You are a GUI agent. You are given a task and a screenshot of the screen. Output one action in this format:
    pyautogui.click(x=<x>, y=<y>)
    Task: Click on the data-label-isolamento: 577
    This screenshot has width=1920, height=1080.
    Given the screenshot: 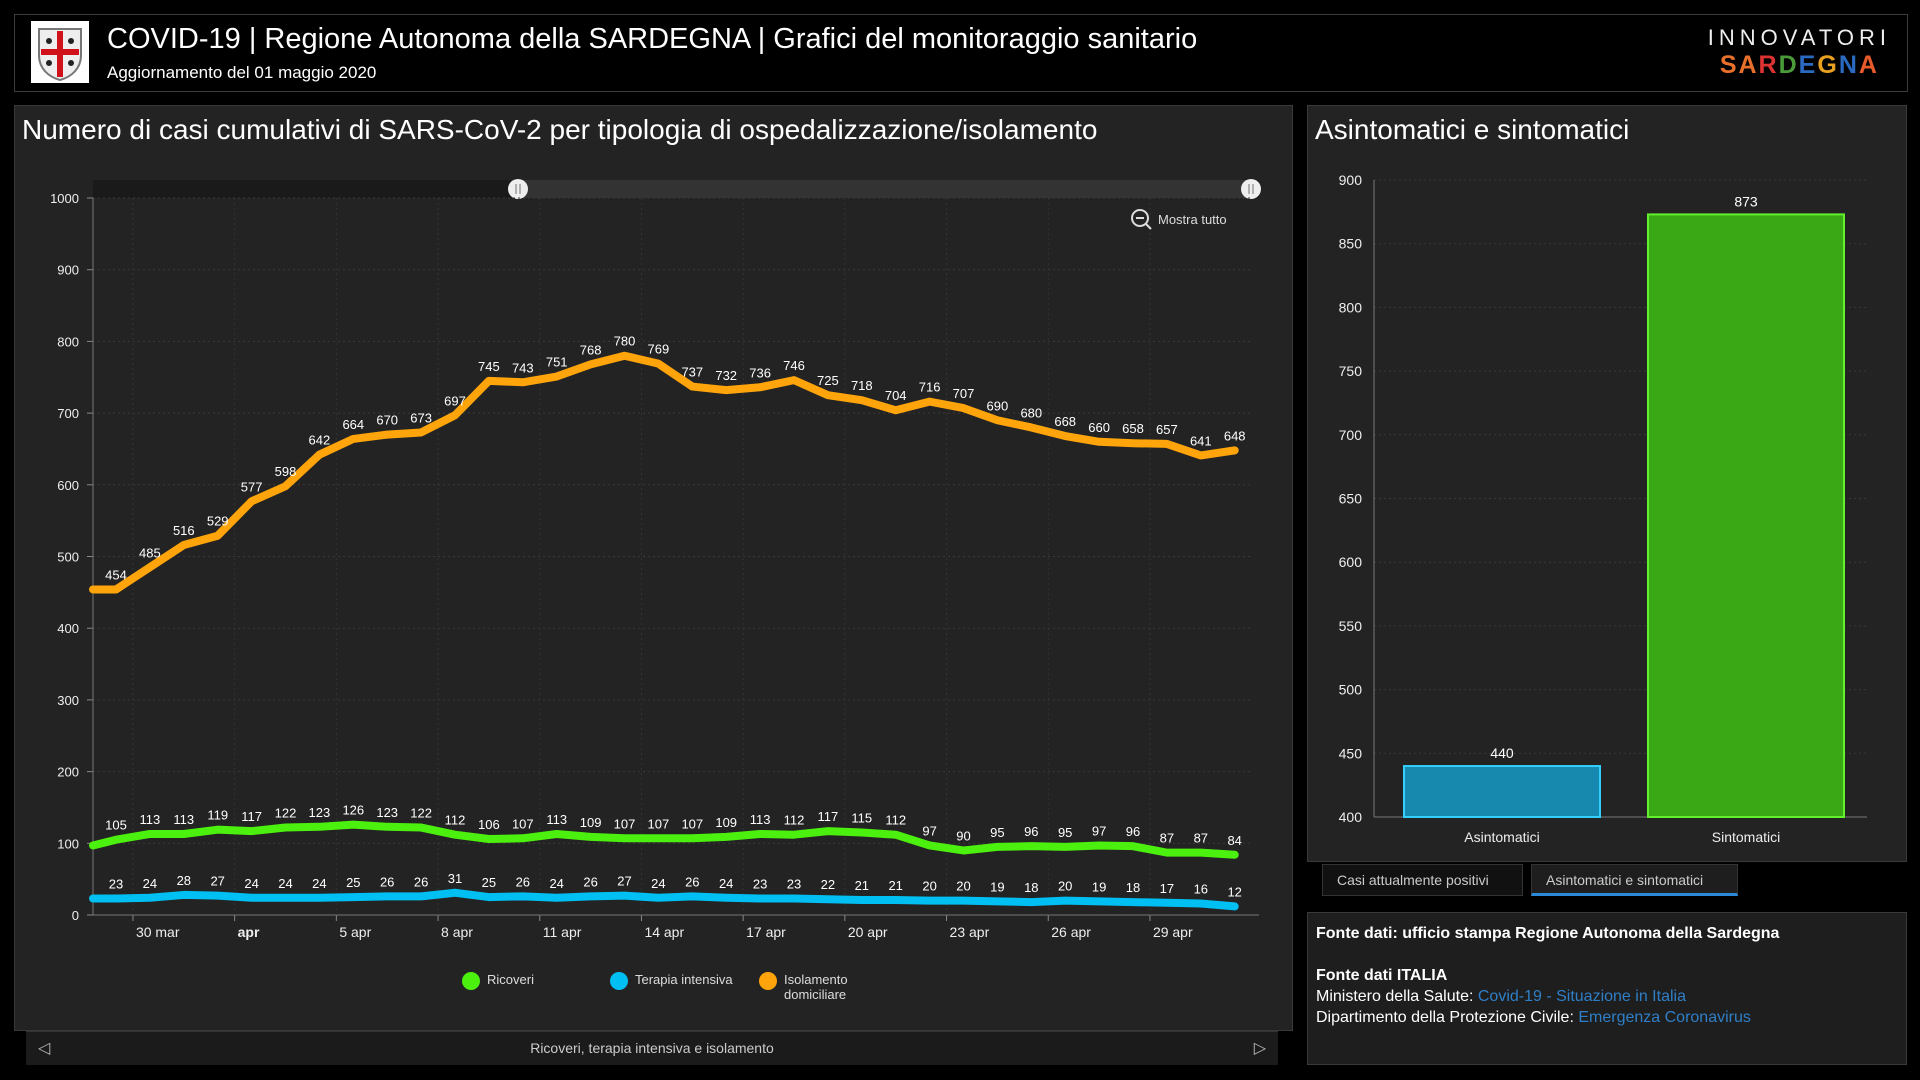 What is the action you would take?
    pyautogui.click(x=252, y=486)
    